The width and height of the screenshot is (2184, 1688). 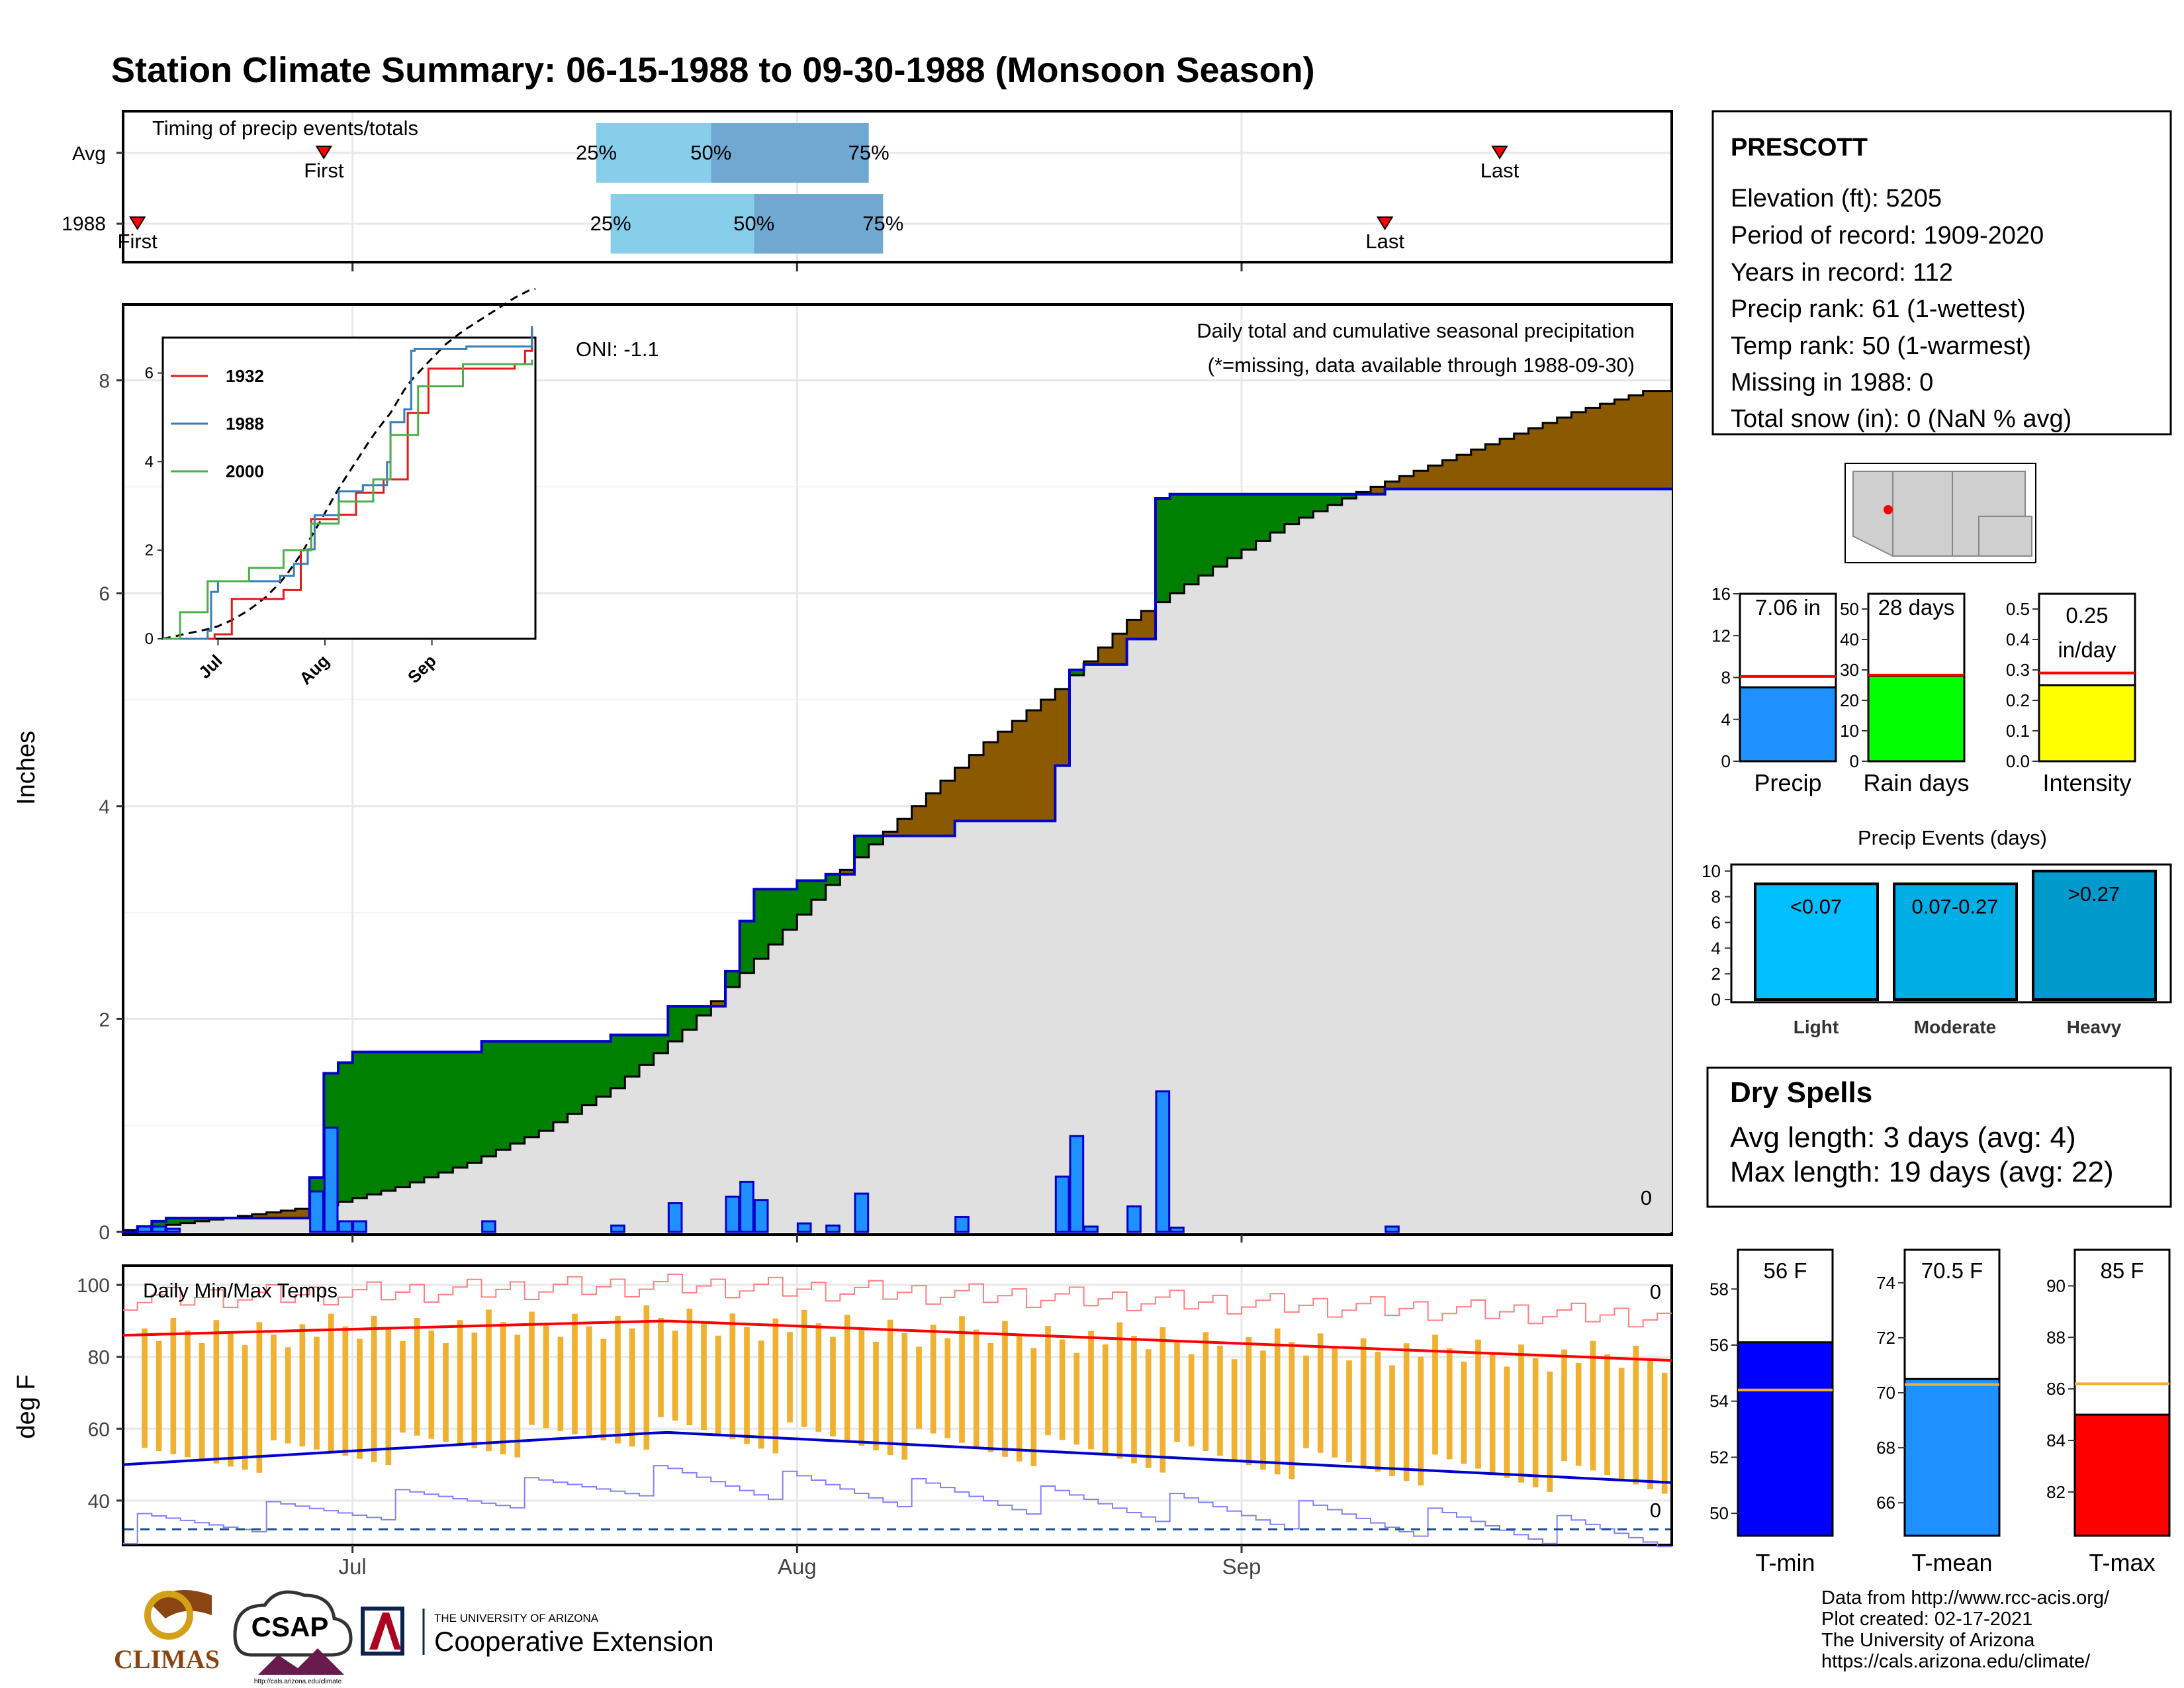 What do you see at coordinates (1500, 170) in the screenshot?
I see `last-event-label: Last` at bounding box center [1500, 170].